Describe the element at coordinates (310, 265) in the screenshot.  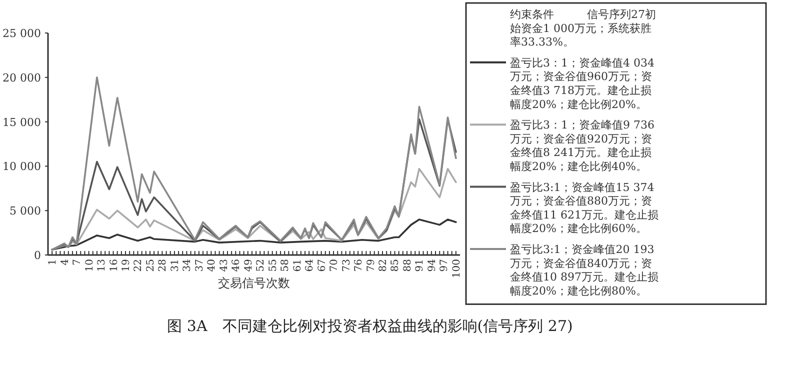
I see `x-tick-label: 64` at that location.